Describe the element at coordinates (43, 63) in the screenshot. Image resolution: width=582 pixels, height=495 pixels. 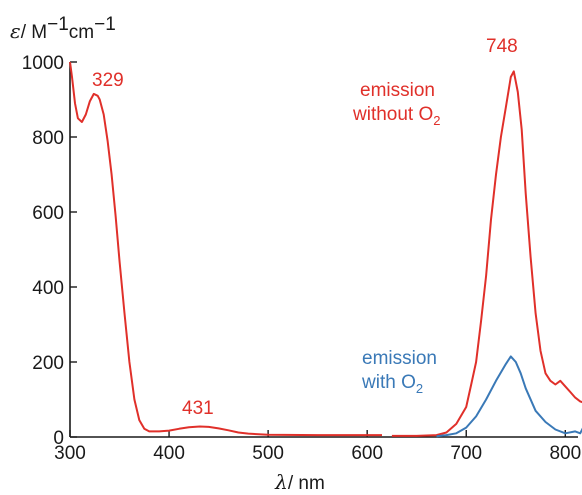
I see `y-tick-label-1000: 1000` at that location.